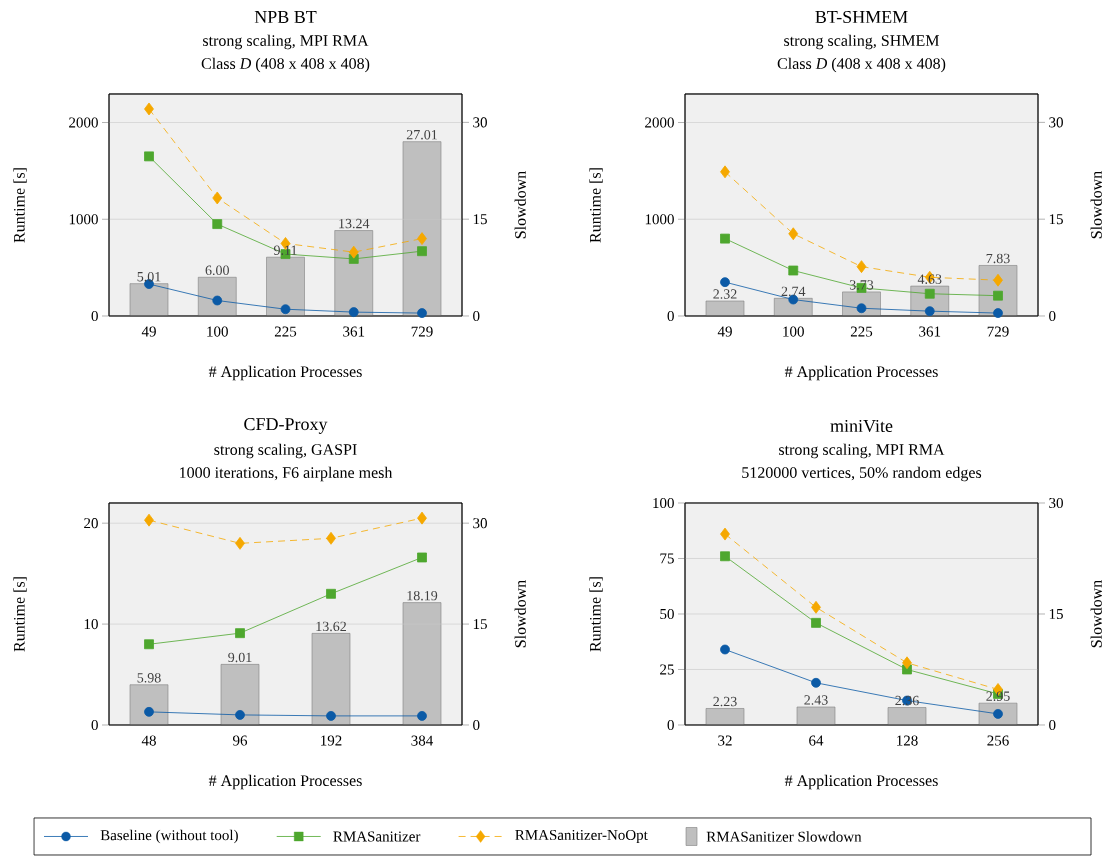 This screenshot has height=856, width=1108. What do you see at coordinates (861, 65) in the screenshot?
I see `text: Class D (408 x 408 x 408)` at bounding box center [861, 65].